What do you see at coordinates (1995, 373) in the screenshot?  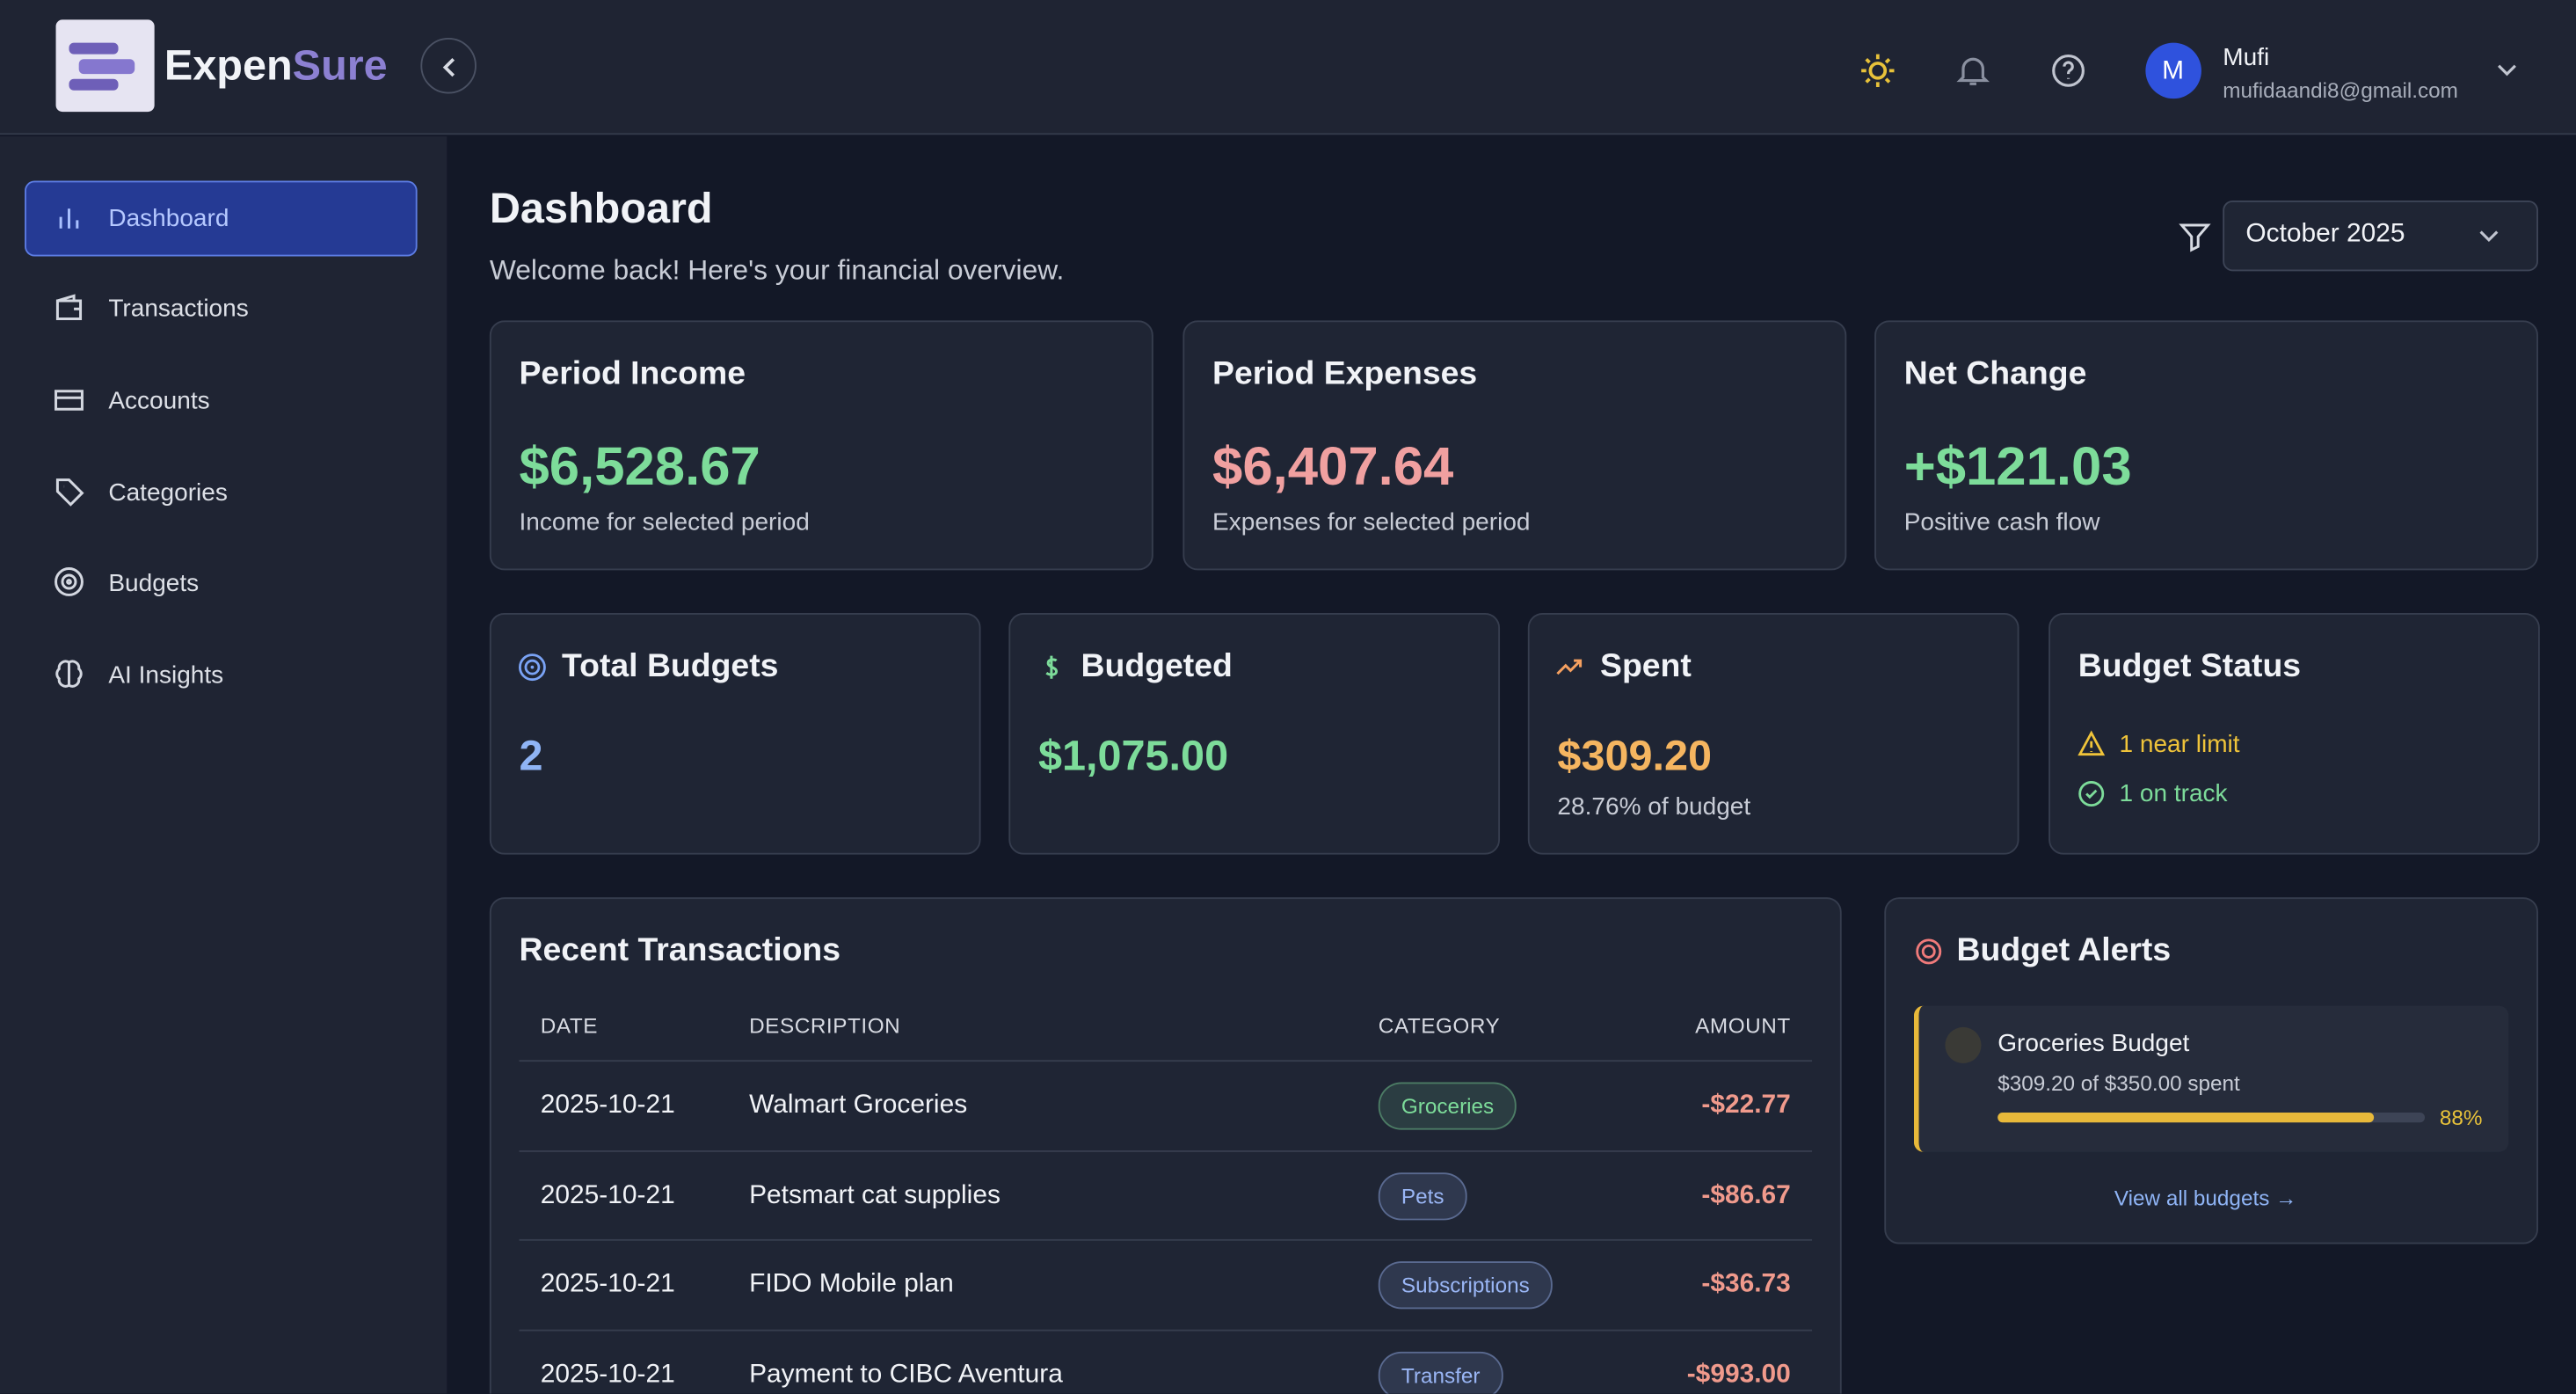 I see `card-title: Net Change` at bounding box center [1995, 373].